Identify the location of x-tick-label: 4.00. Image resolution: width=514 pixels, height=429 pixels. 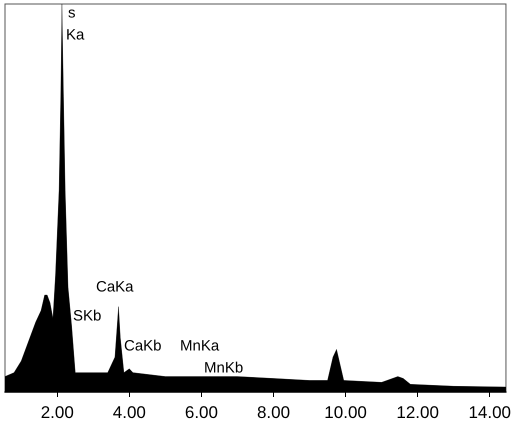
(129, 412).